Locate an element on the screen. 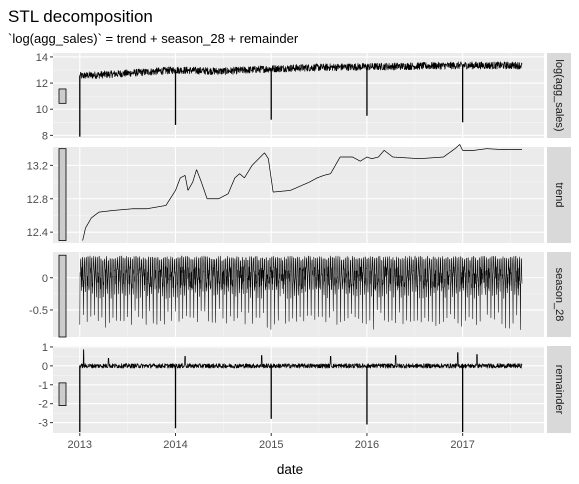  x-tick-label: 2013 is located at coordinates (80, 445).